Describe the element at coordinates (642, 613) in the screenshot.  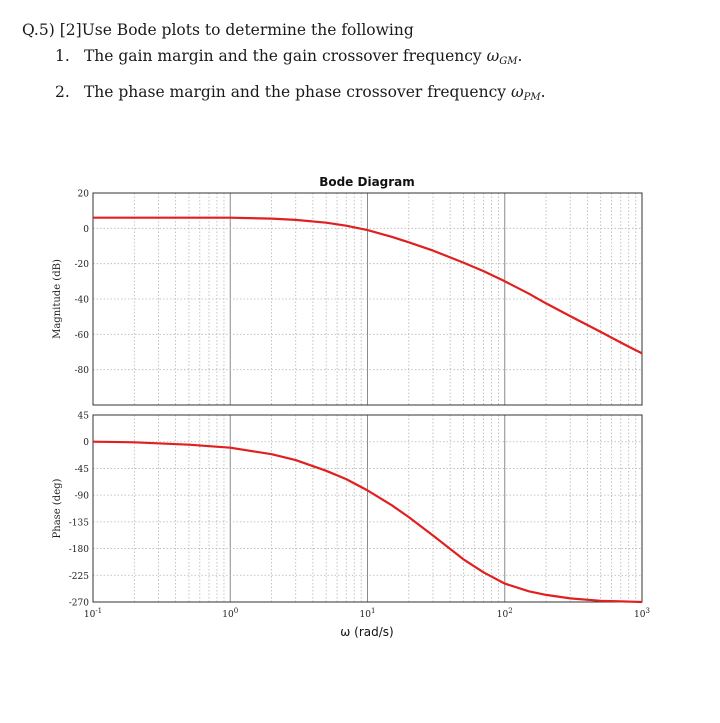
I see `x-tick-label: 10³` at that location.